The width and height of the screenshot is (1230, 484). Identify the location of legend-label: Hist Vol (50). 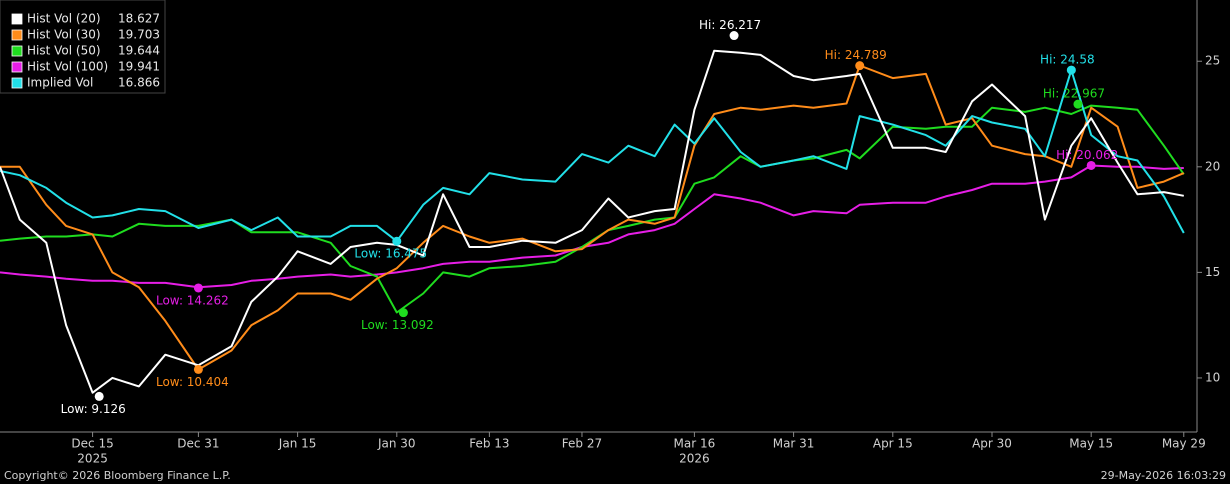
(64, 51).